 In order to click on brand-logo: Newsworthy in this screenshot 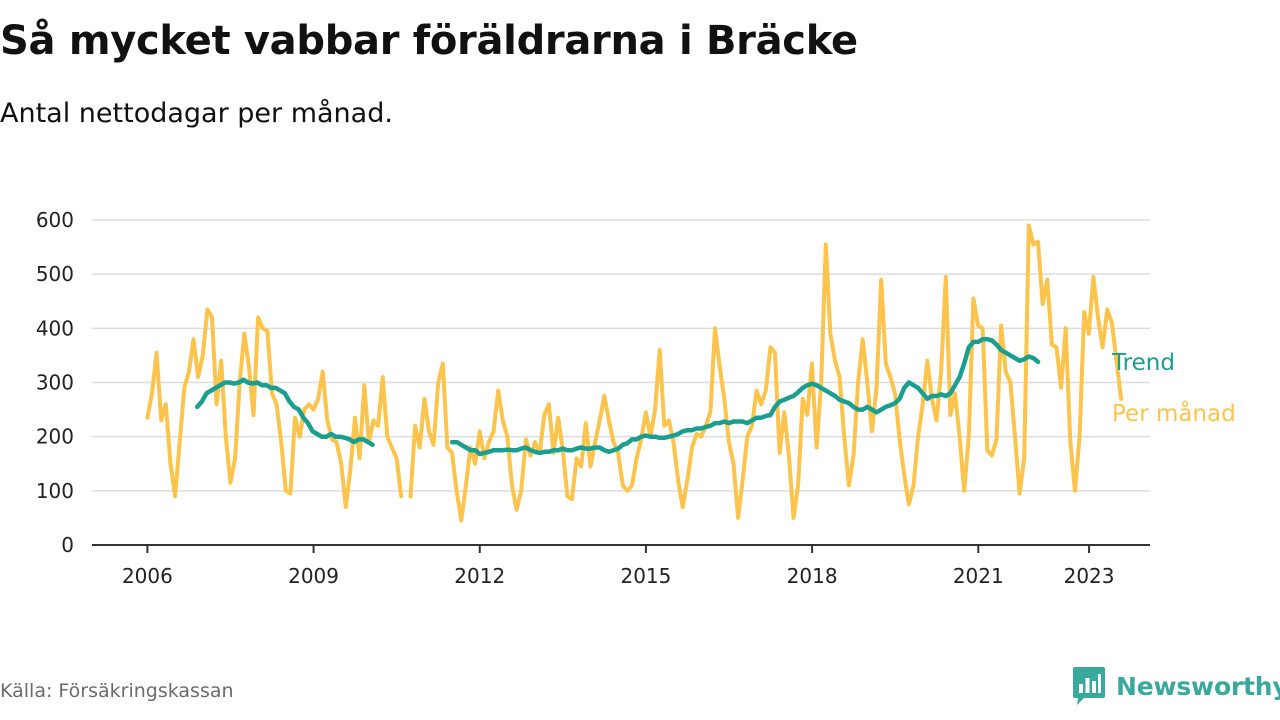, I will do `click(1176, 686)`.